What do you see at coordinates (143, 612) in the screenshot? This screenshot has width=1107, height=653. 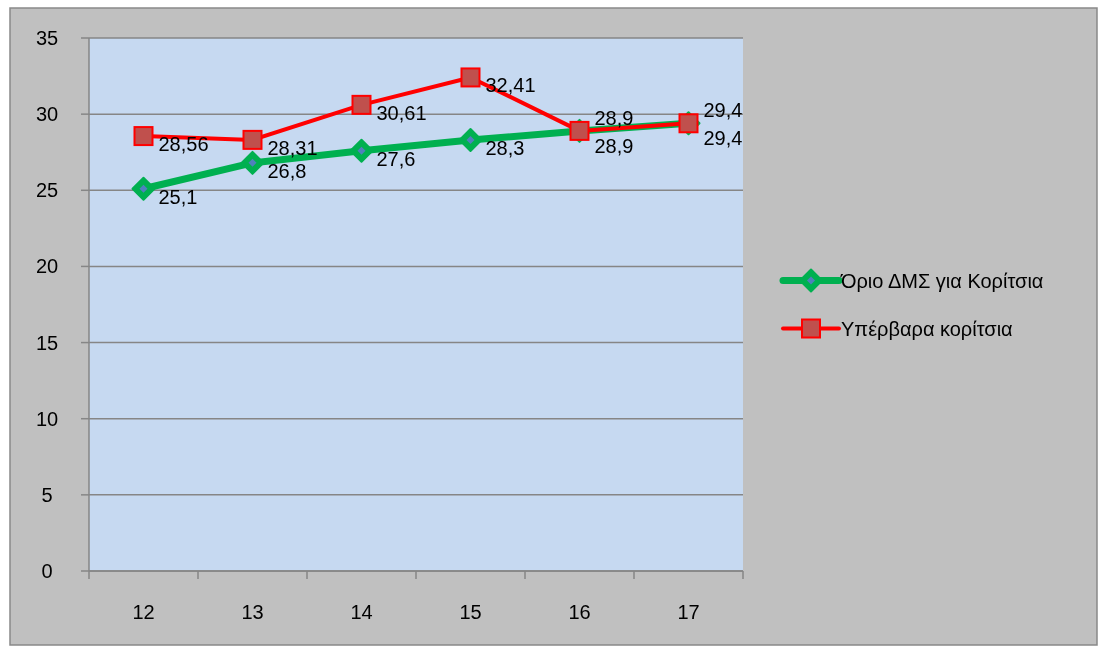 I see `x-tick-label: 12` at bounding box center [143, 612].